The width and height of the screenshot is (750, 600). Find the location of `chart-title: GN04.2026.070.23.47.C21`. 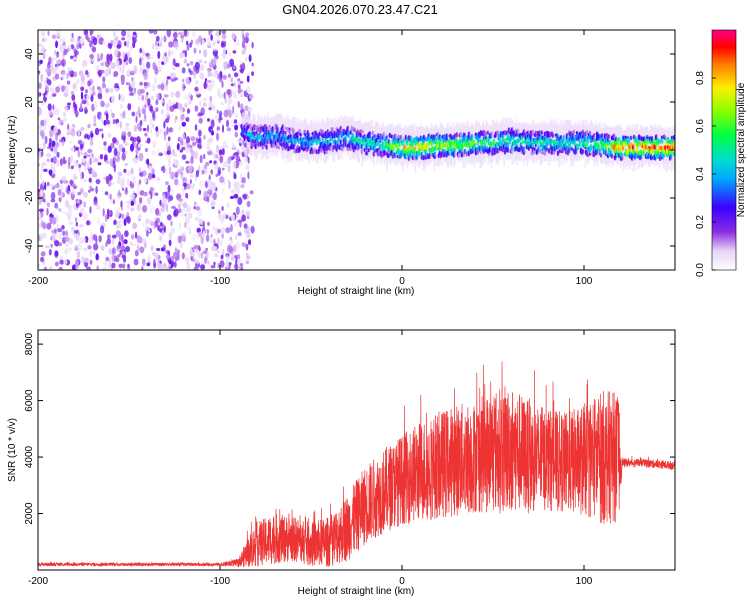

chart-title: GN04.2026.070.23.47.C21 is located at coordinates (359, 9).